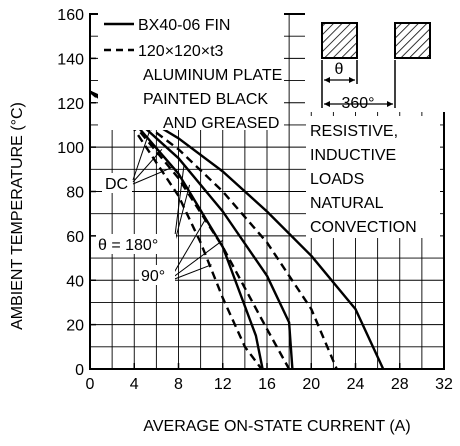 This screenshot has height=446, width=460. I want to click on x-axis-label: AVERAGE ON-STATE CURRENT (A), so click(276, 426).